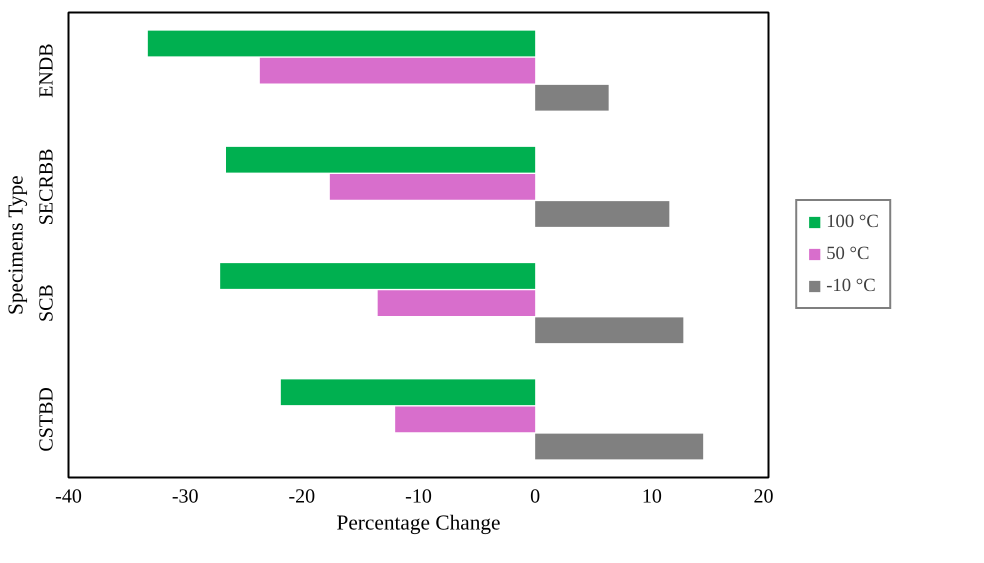  I want to click on x-tick-label: -10, so click(418, 497).